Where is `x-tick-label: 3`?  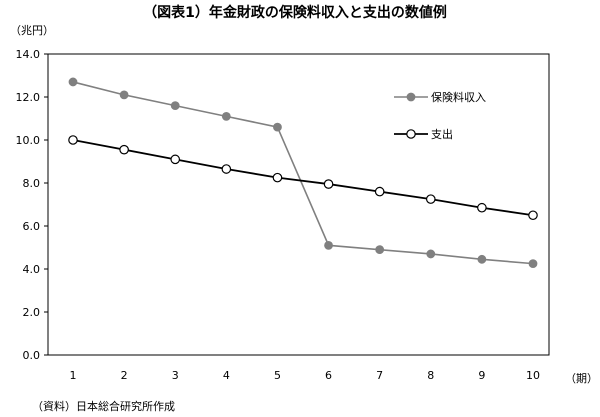 x-tick-label: 3 is located at coordinates (175, 375).